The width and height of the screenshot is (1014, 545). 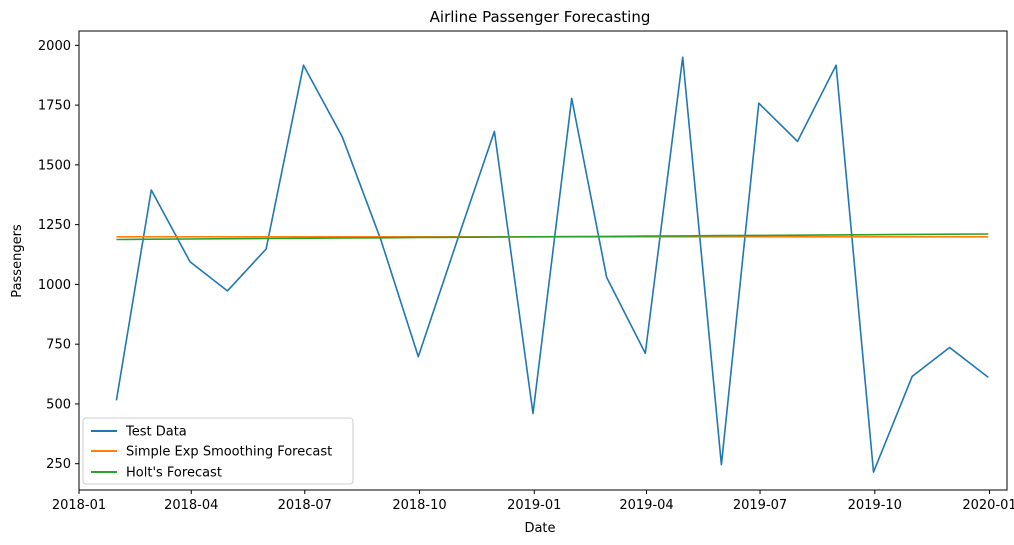 I want to click on x-axis-label: Date, so click(x=539, y=528).